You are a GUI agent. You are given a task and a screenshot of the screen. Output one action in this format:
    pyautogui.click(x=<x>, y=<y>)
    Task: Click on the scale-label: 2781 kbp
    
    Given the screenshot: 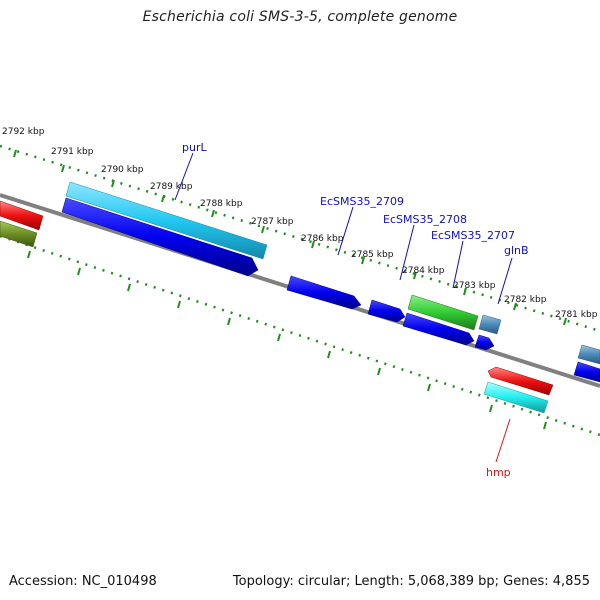 What is the action you would take?
    pyautogui.click(x=576, y=315)
    